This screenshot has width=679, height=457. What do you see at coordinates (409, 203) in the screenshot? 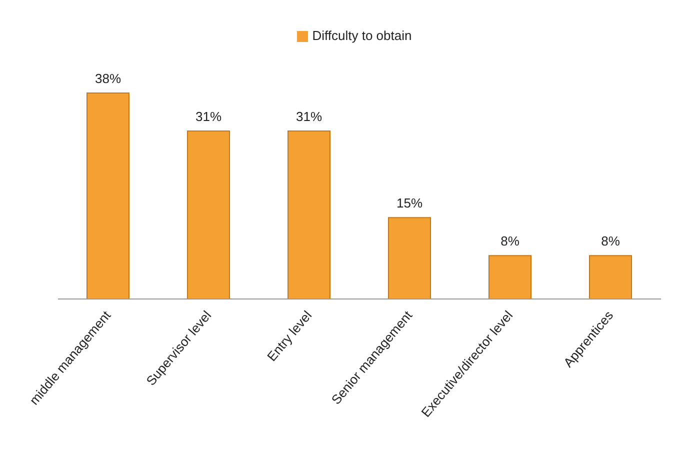
I see `data-label: 15%` at bounding box center [409, 203].